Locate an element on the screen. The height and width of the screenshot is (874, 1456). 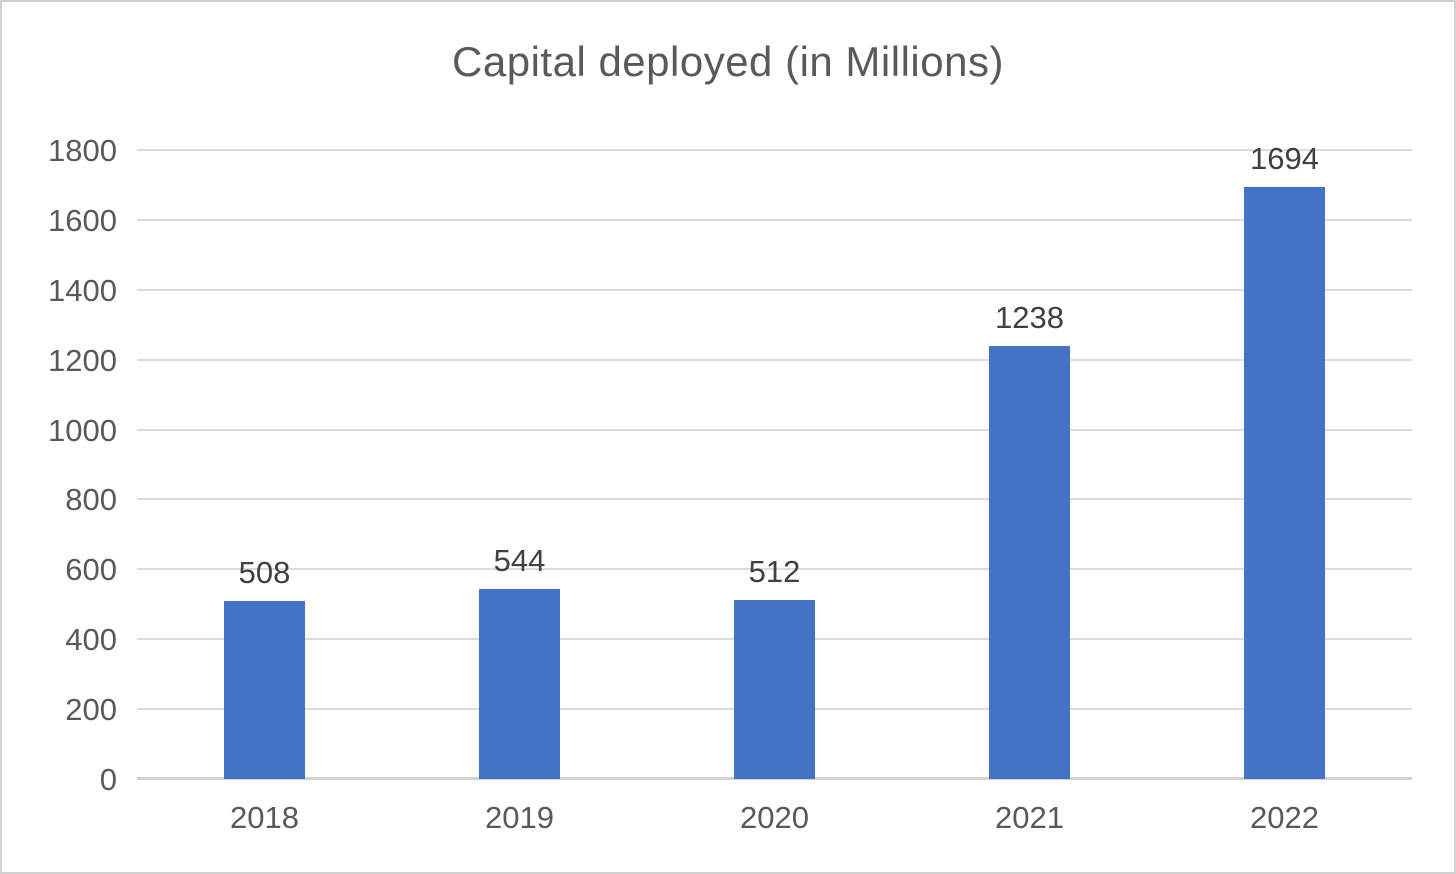
x-axis-tick-label-2021: 2021 is located at coordinates (1029, 817).